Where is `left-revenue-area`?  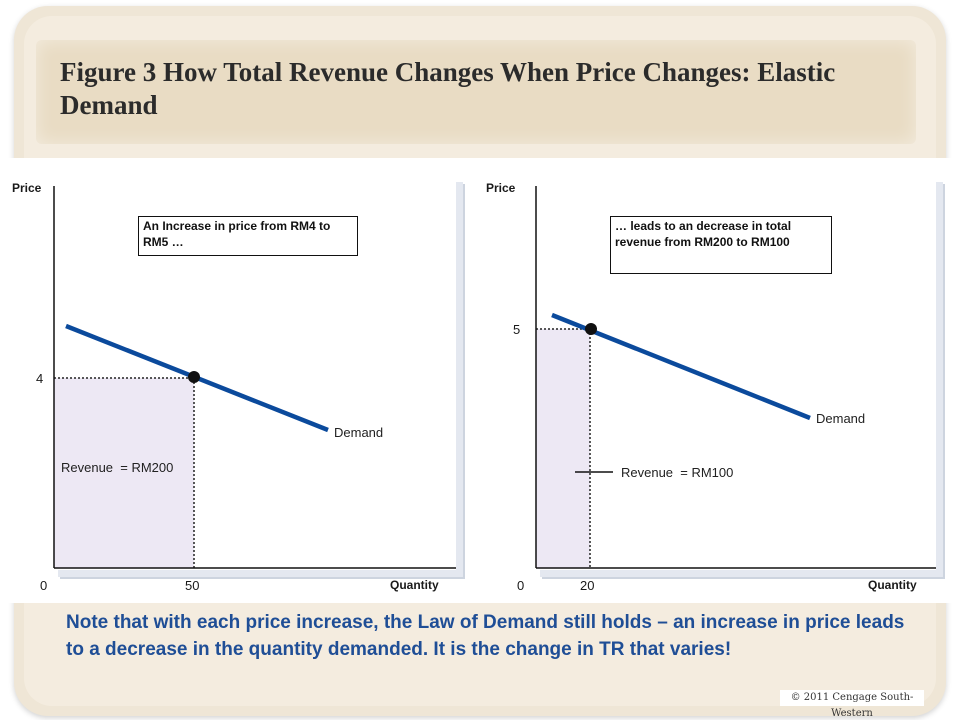
left-revenue-area is located at coordinates (124, 473).